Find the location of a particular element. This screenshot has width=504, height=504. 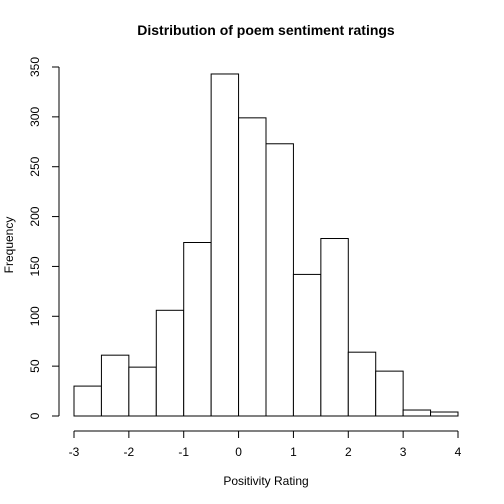

x-axis-label: Positivity Rating is located at coordinates (265, 481).